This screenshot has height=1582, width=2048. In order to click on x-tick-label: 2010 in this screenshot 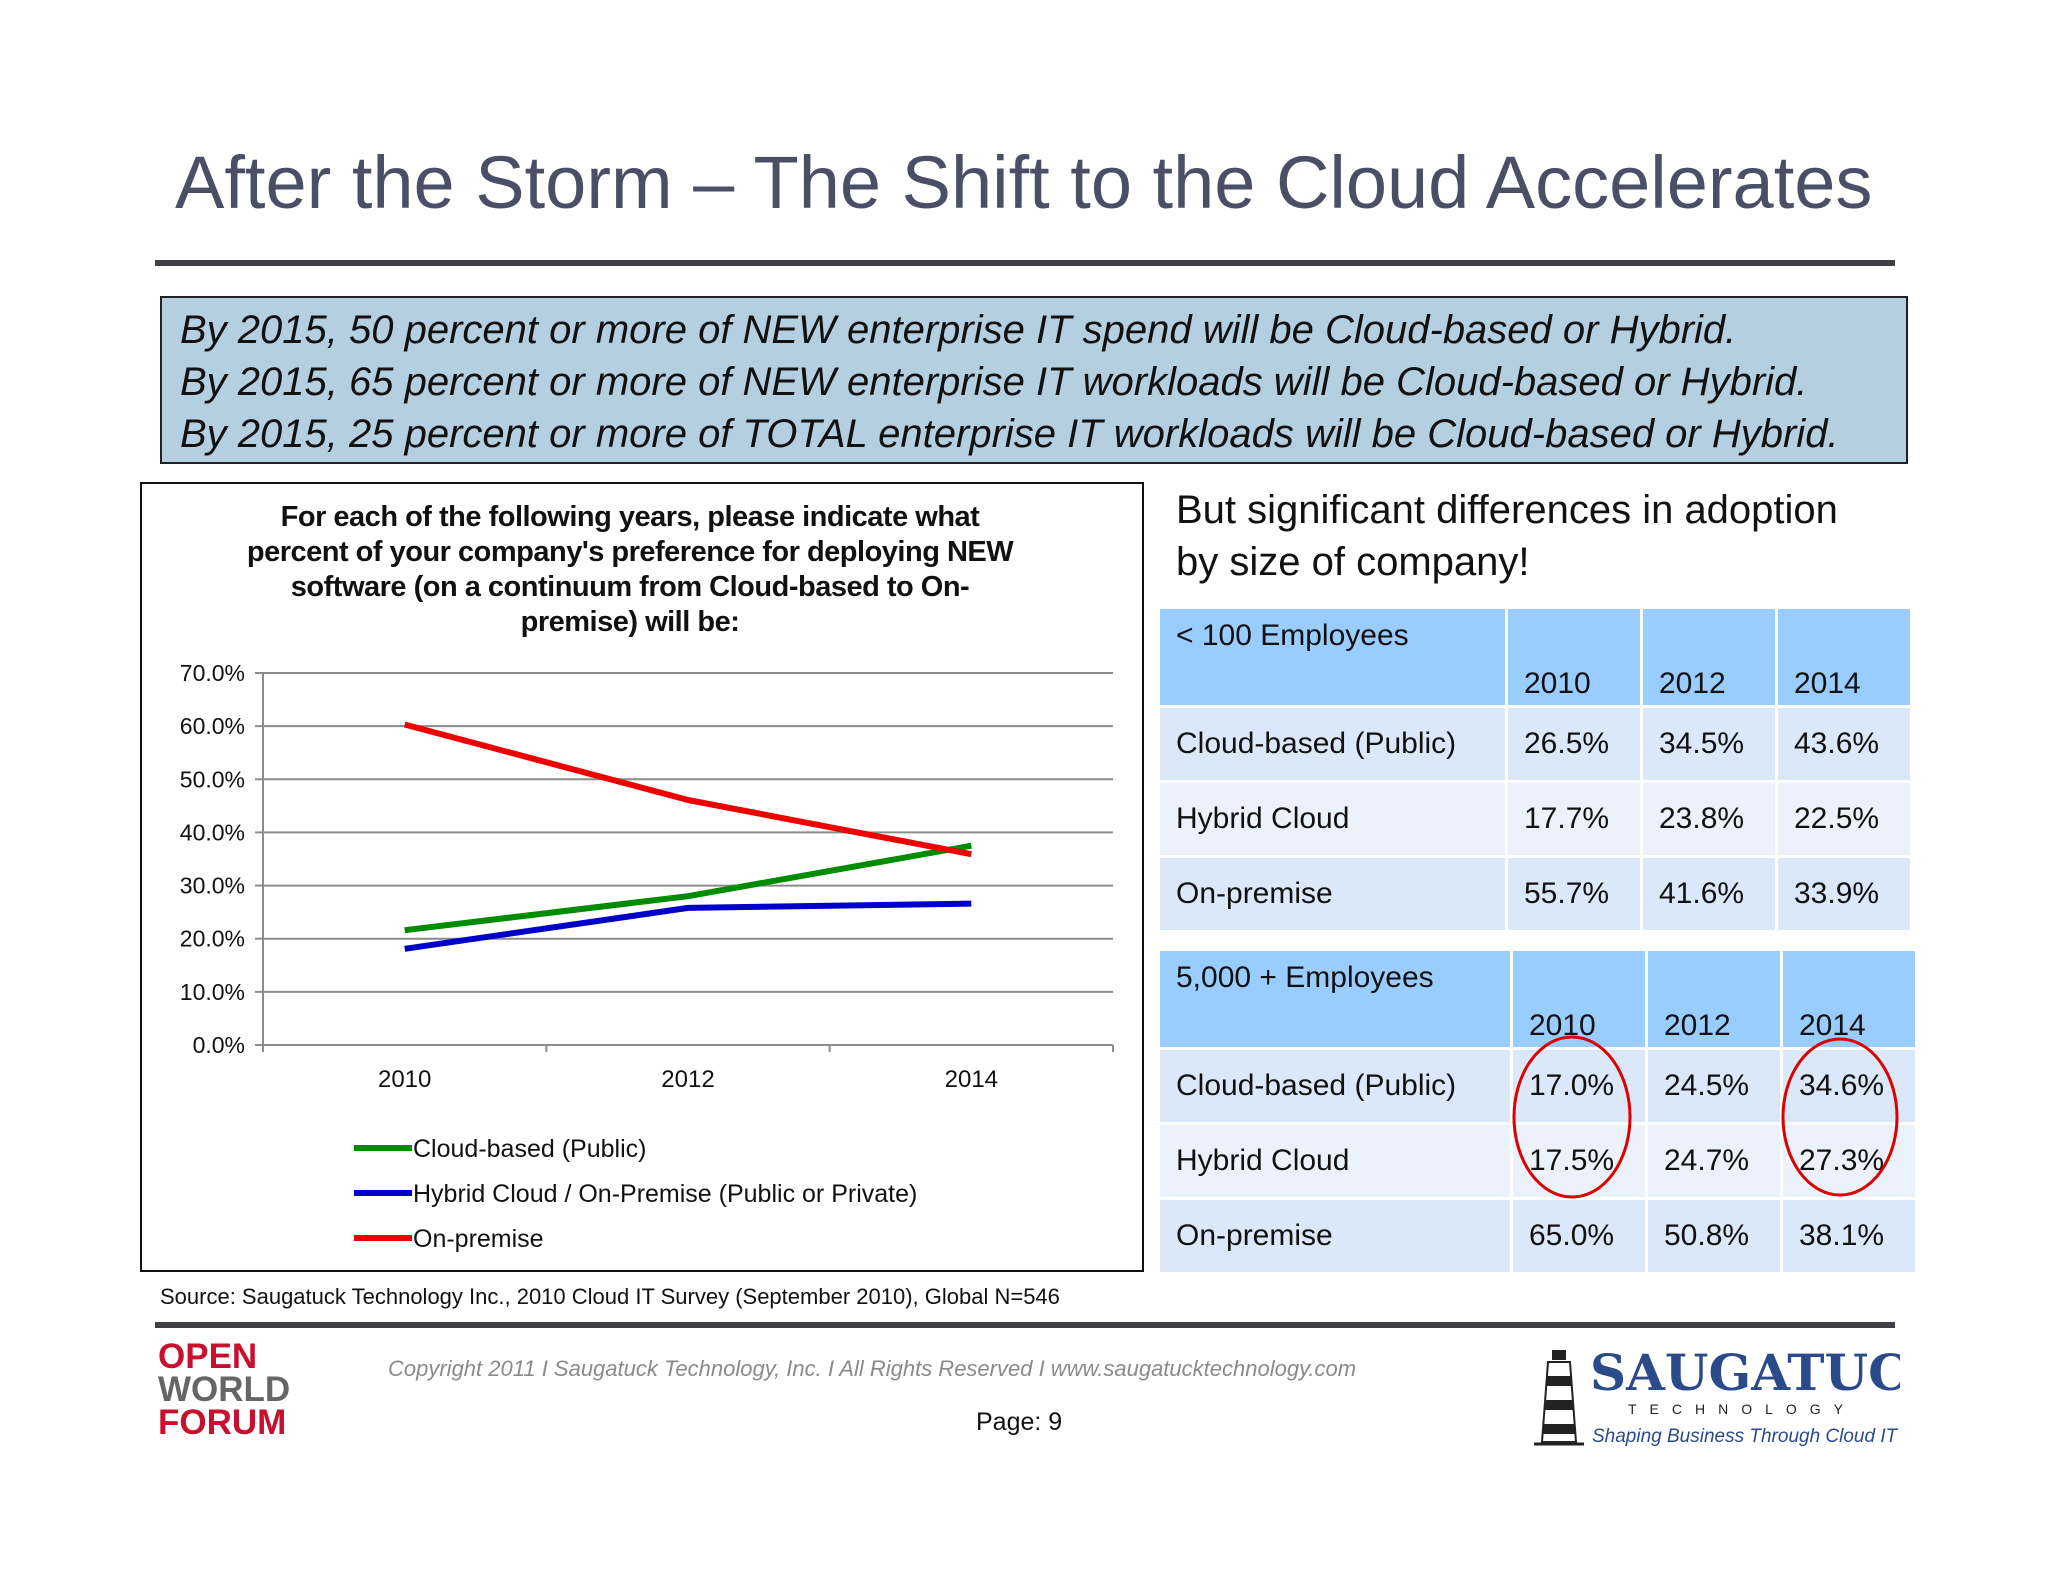, I will do `click(404, 1079)`.